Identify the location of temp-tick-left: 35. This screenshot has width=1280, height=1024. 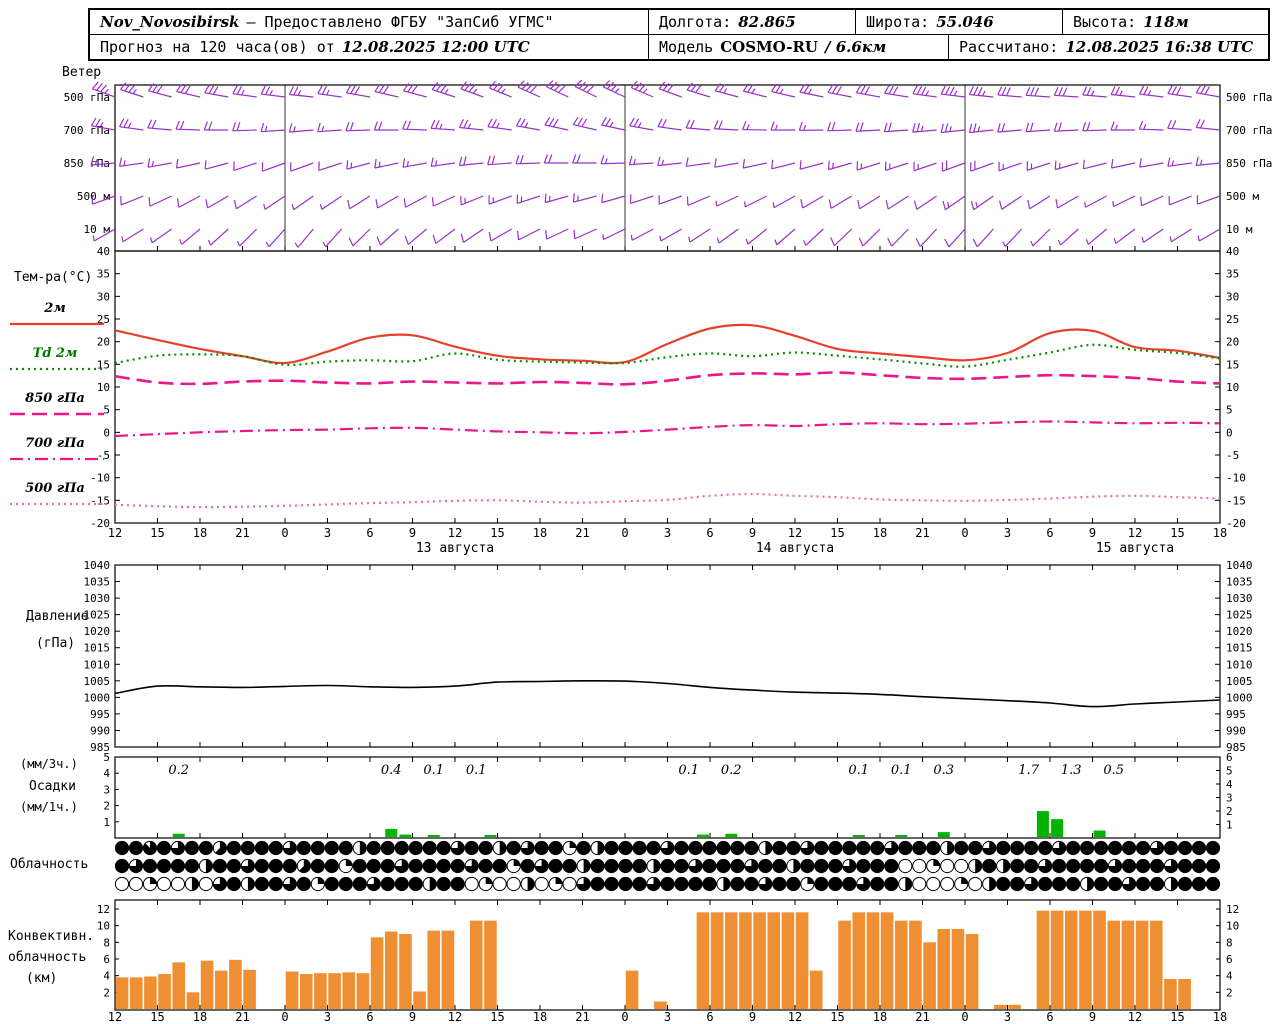
(103, 274).